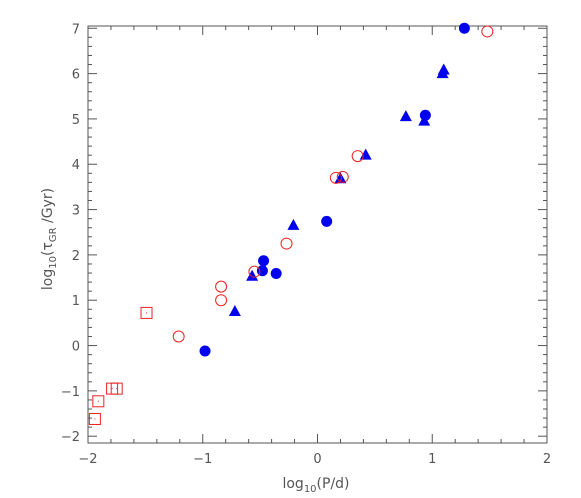  What do you see at coordinates (53, 262) in the screenshot?
I see `y-label-subscript: 10` at bounding box center [53, 262].